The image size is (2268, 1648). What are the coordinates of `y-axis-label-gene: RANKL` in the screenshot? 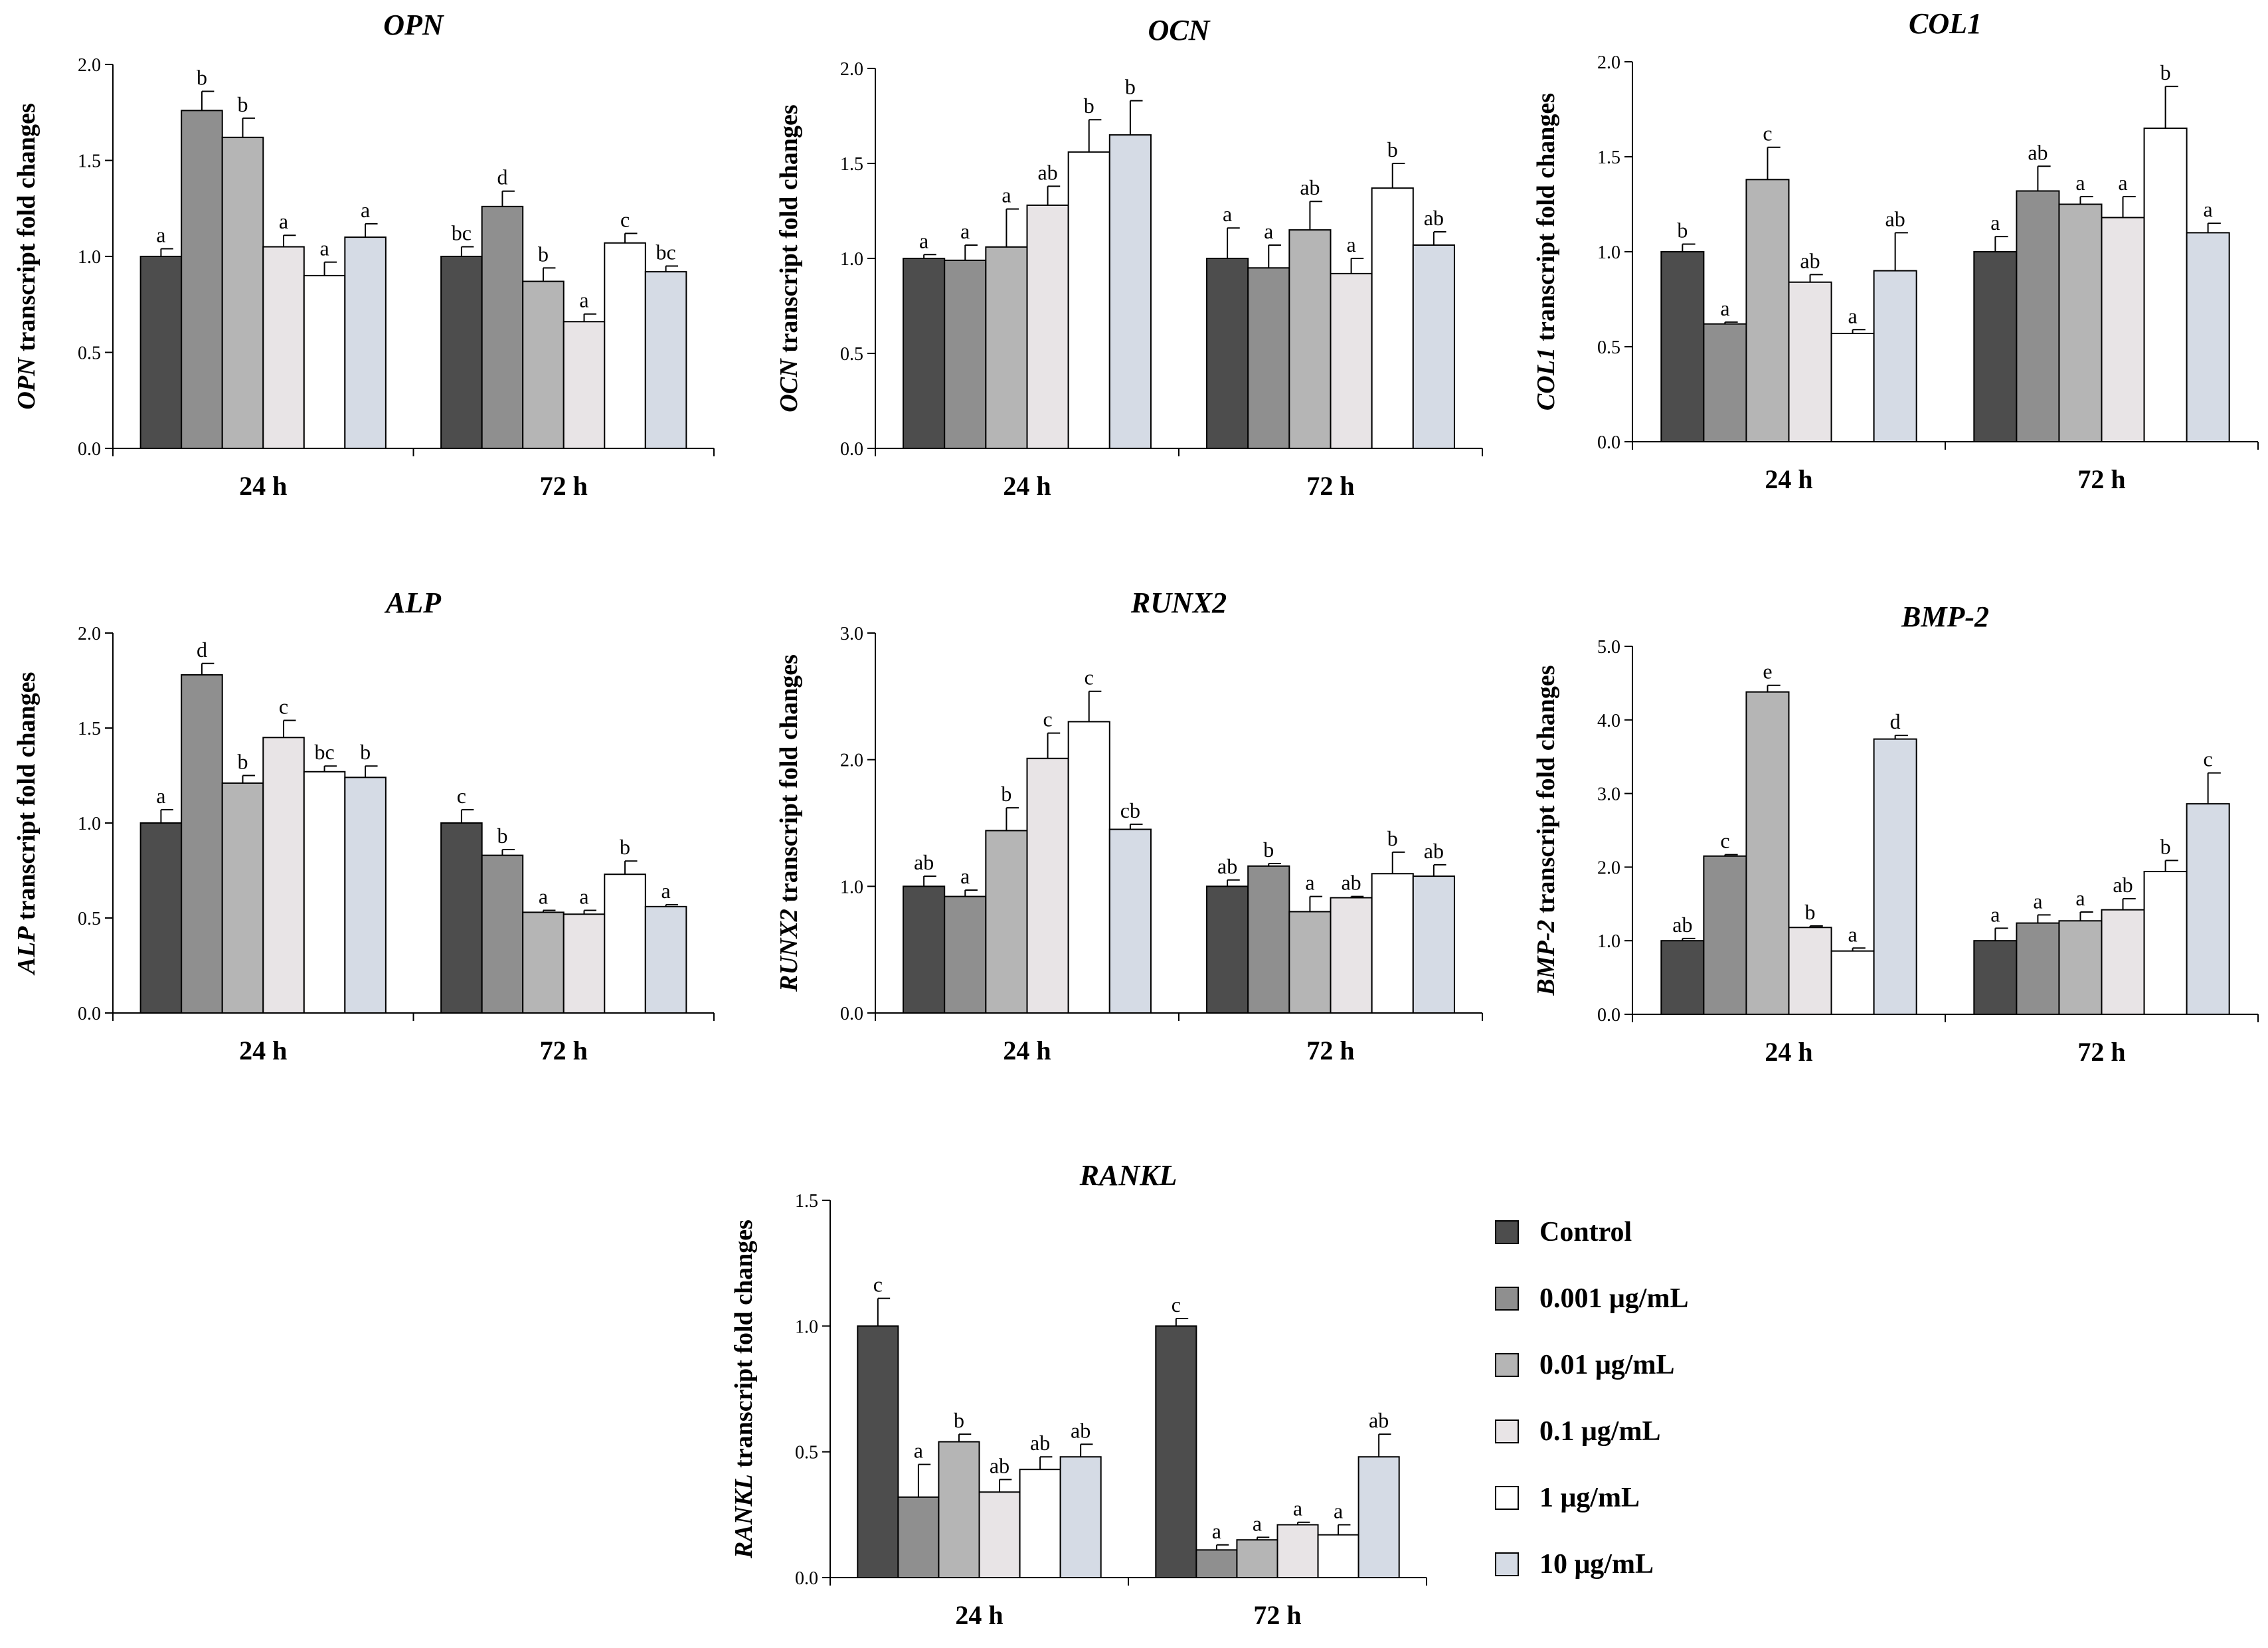 It's located at (744, 1516).